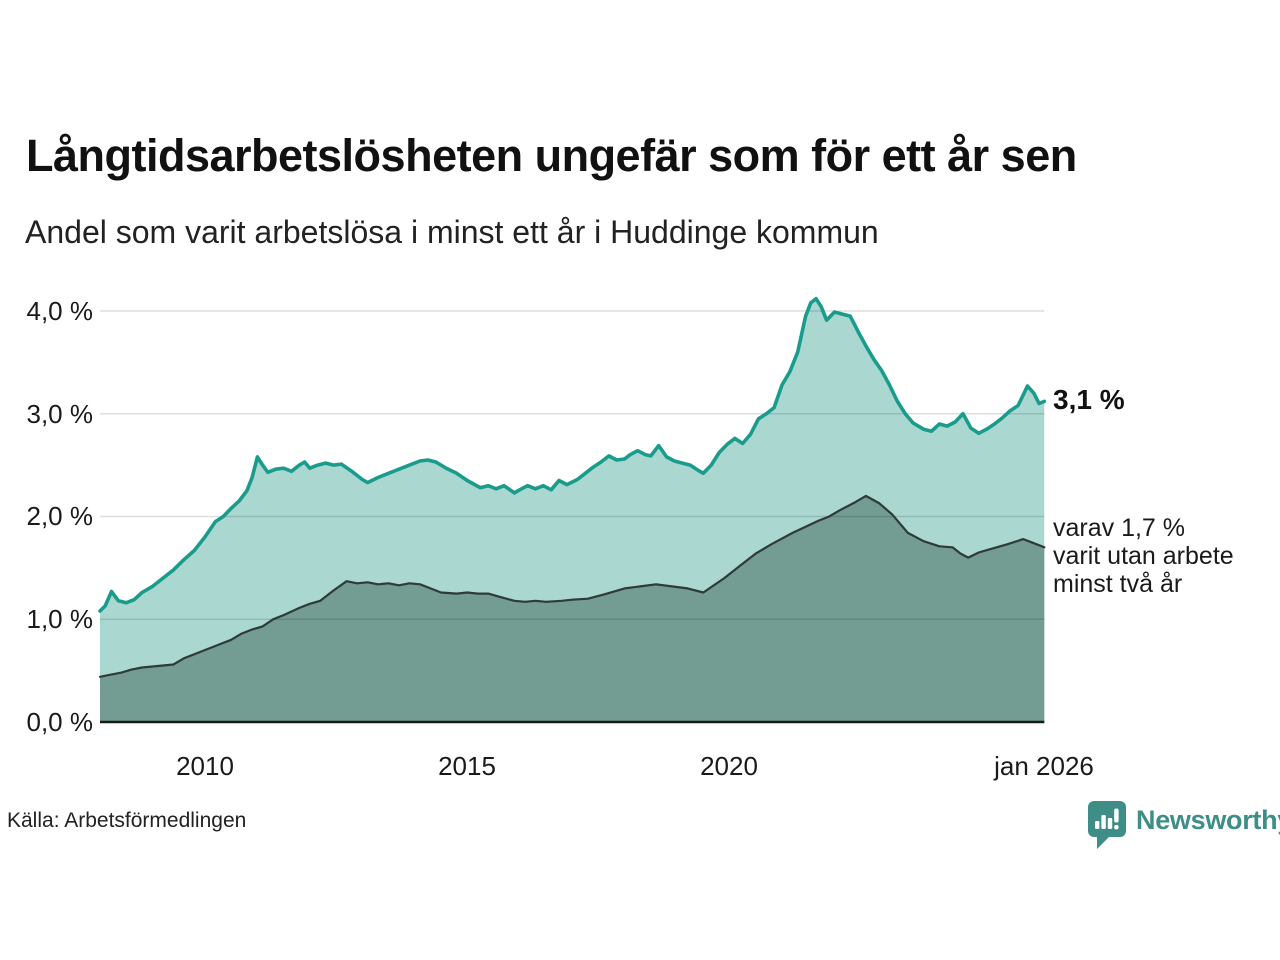 Image resolution: width=1280 pixels, height=960 pixels. I want to click on x-tick-2010: 2010, so click(205, 766).